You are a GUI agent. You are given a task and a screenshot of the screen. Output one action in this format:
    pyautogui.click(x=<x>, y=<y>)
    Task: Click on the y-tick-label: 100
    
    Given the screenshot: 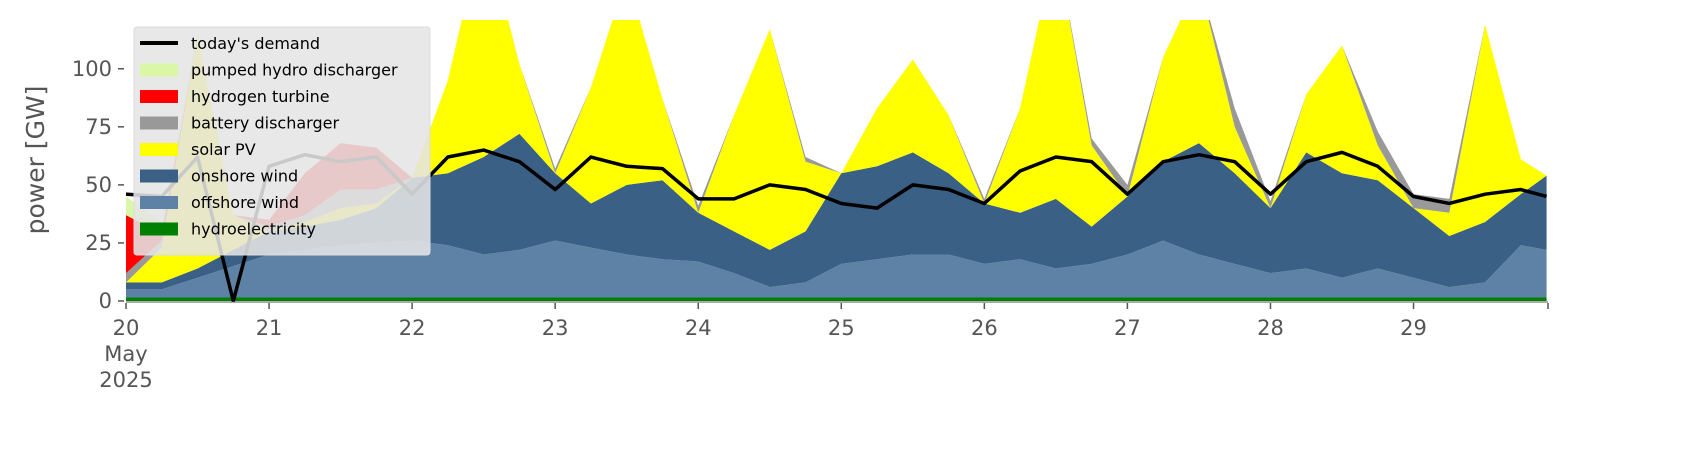 What is the action you would take?
    pyautogui.click(x=92, y=69)
    